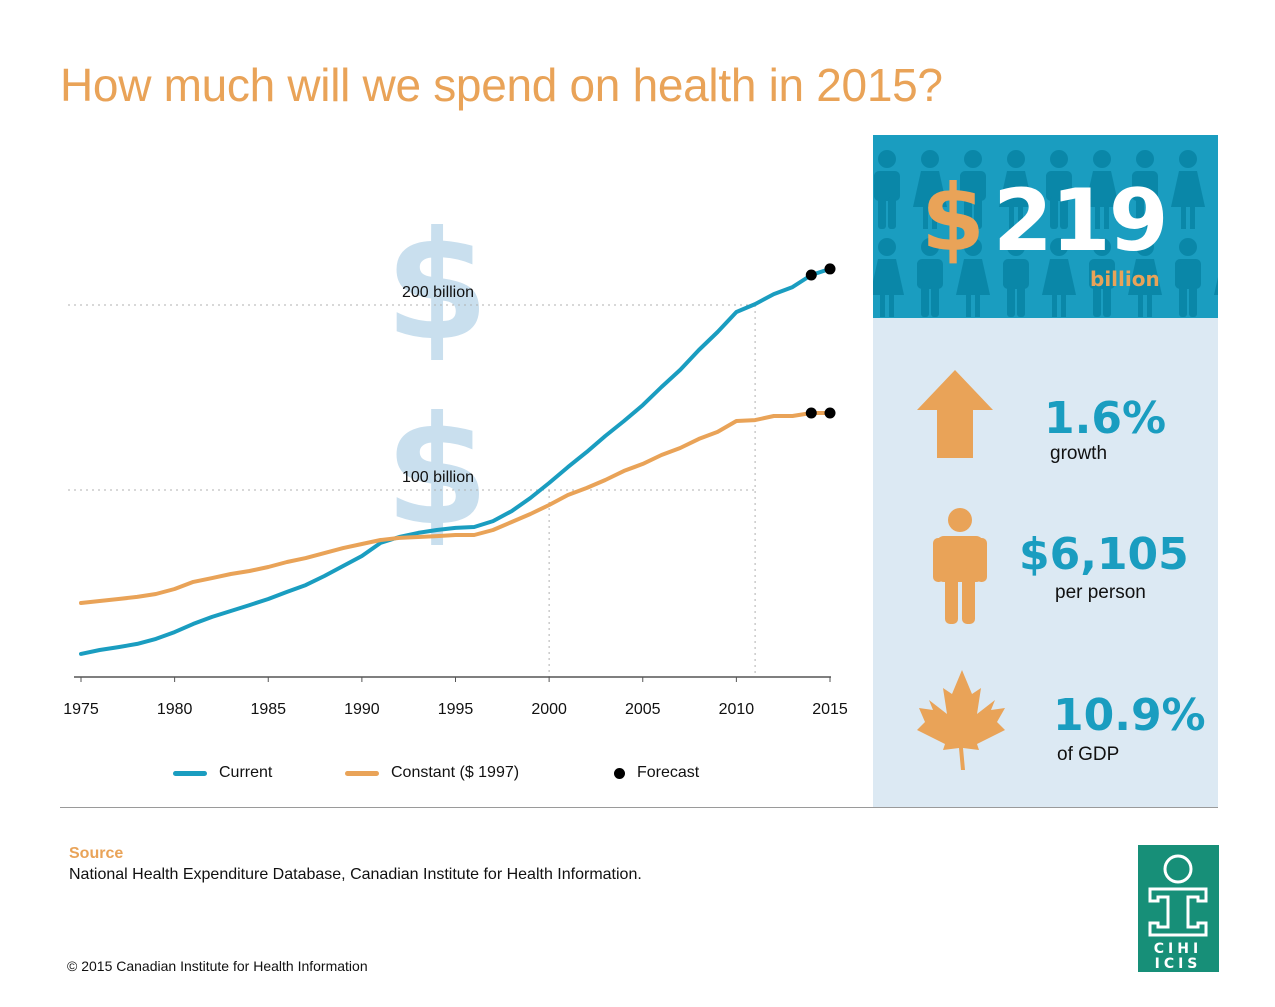 This screenshot has width=1275, height=1007. What do you see at coordinates (455, 508) in the screenshot?
I see `series-line-constant` at bounding box center [455, 508].